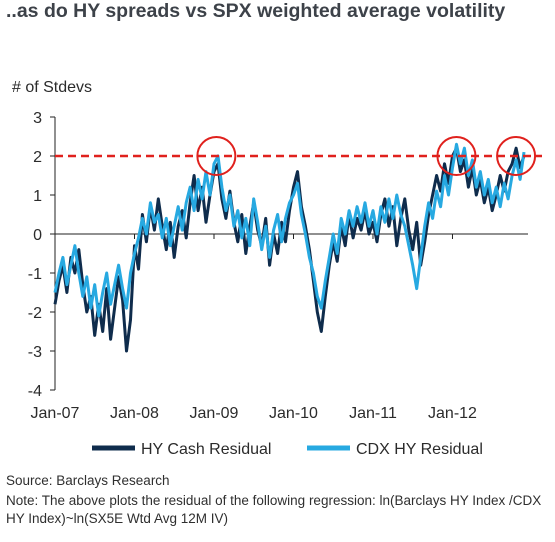  I want to click on highlight-circles, so click(366, 156).